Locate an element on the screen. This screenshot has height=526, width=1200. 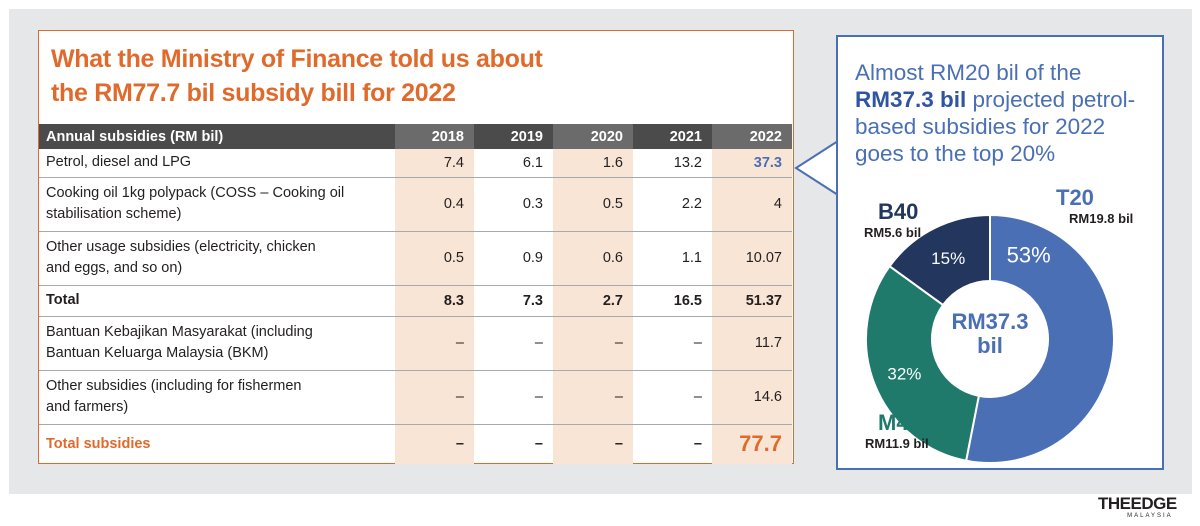
legend-t20-amount: RM19.8 bil is located at coordinates (1101, 218).